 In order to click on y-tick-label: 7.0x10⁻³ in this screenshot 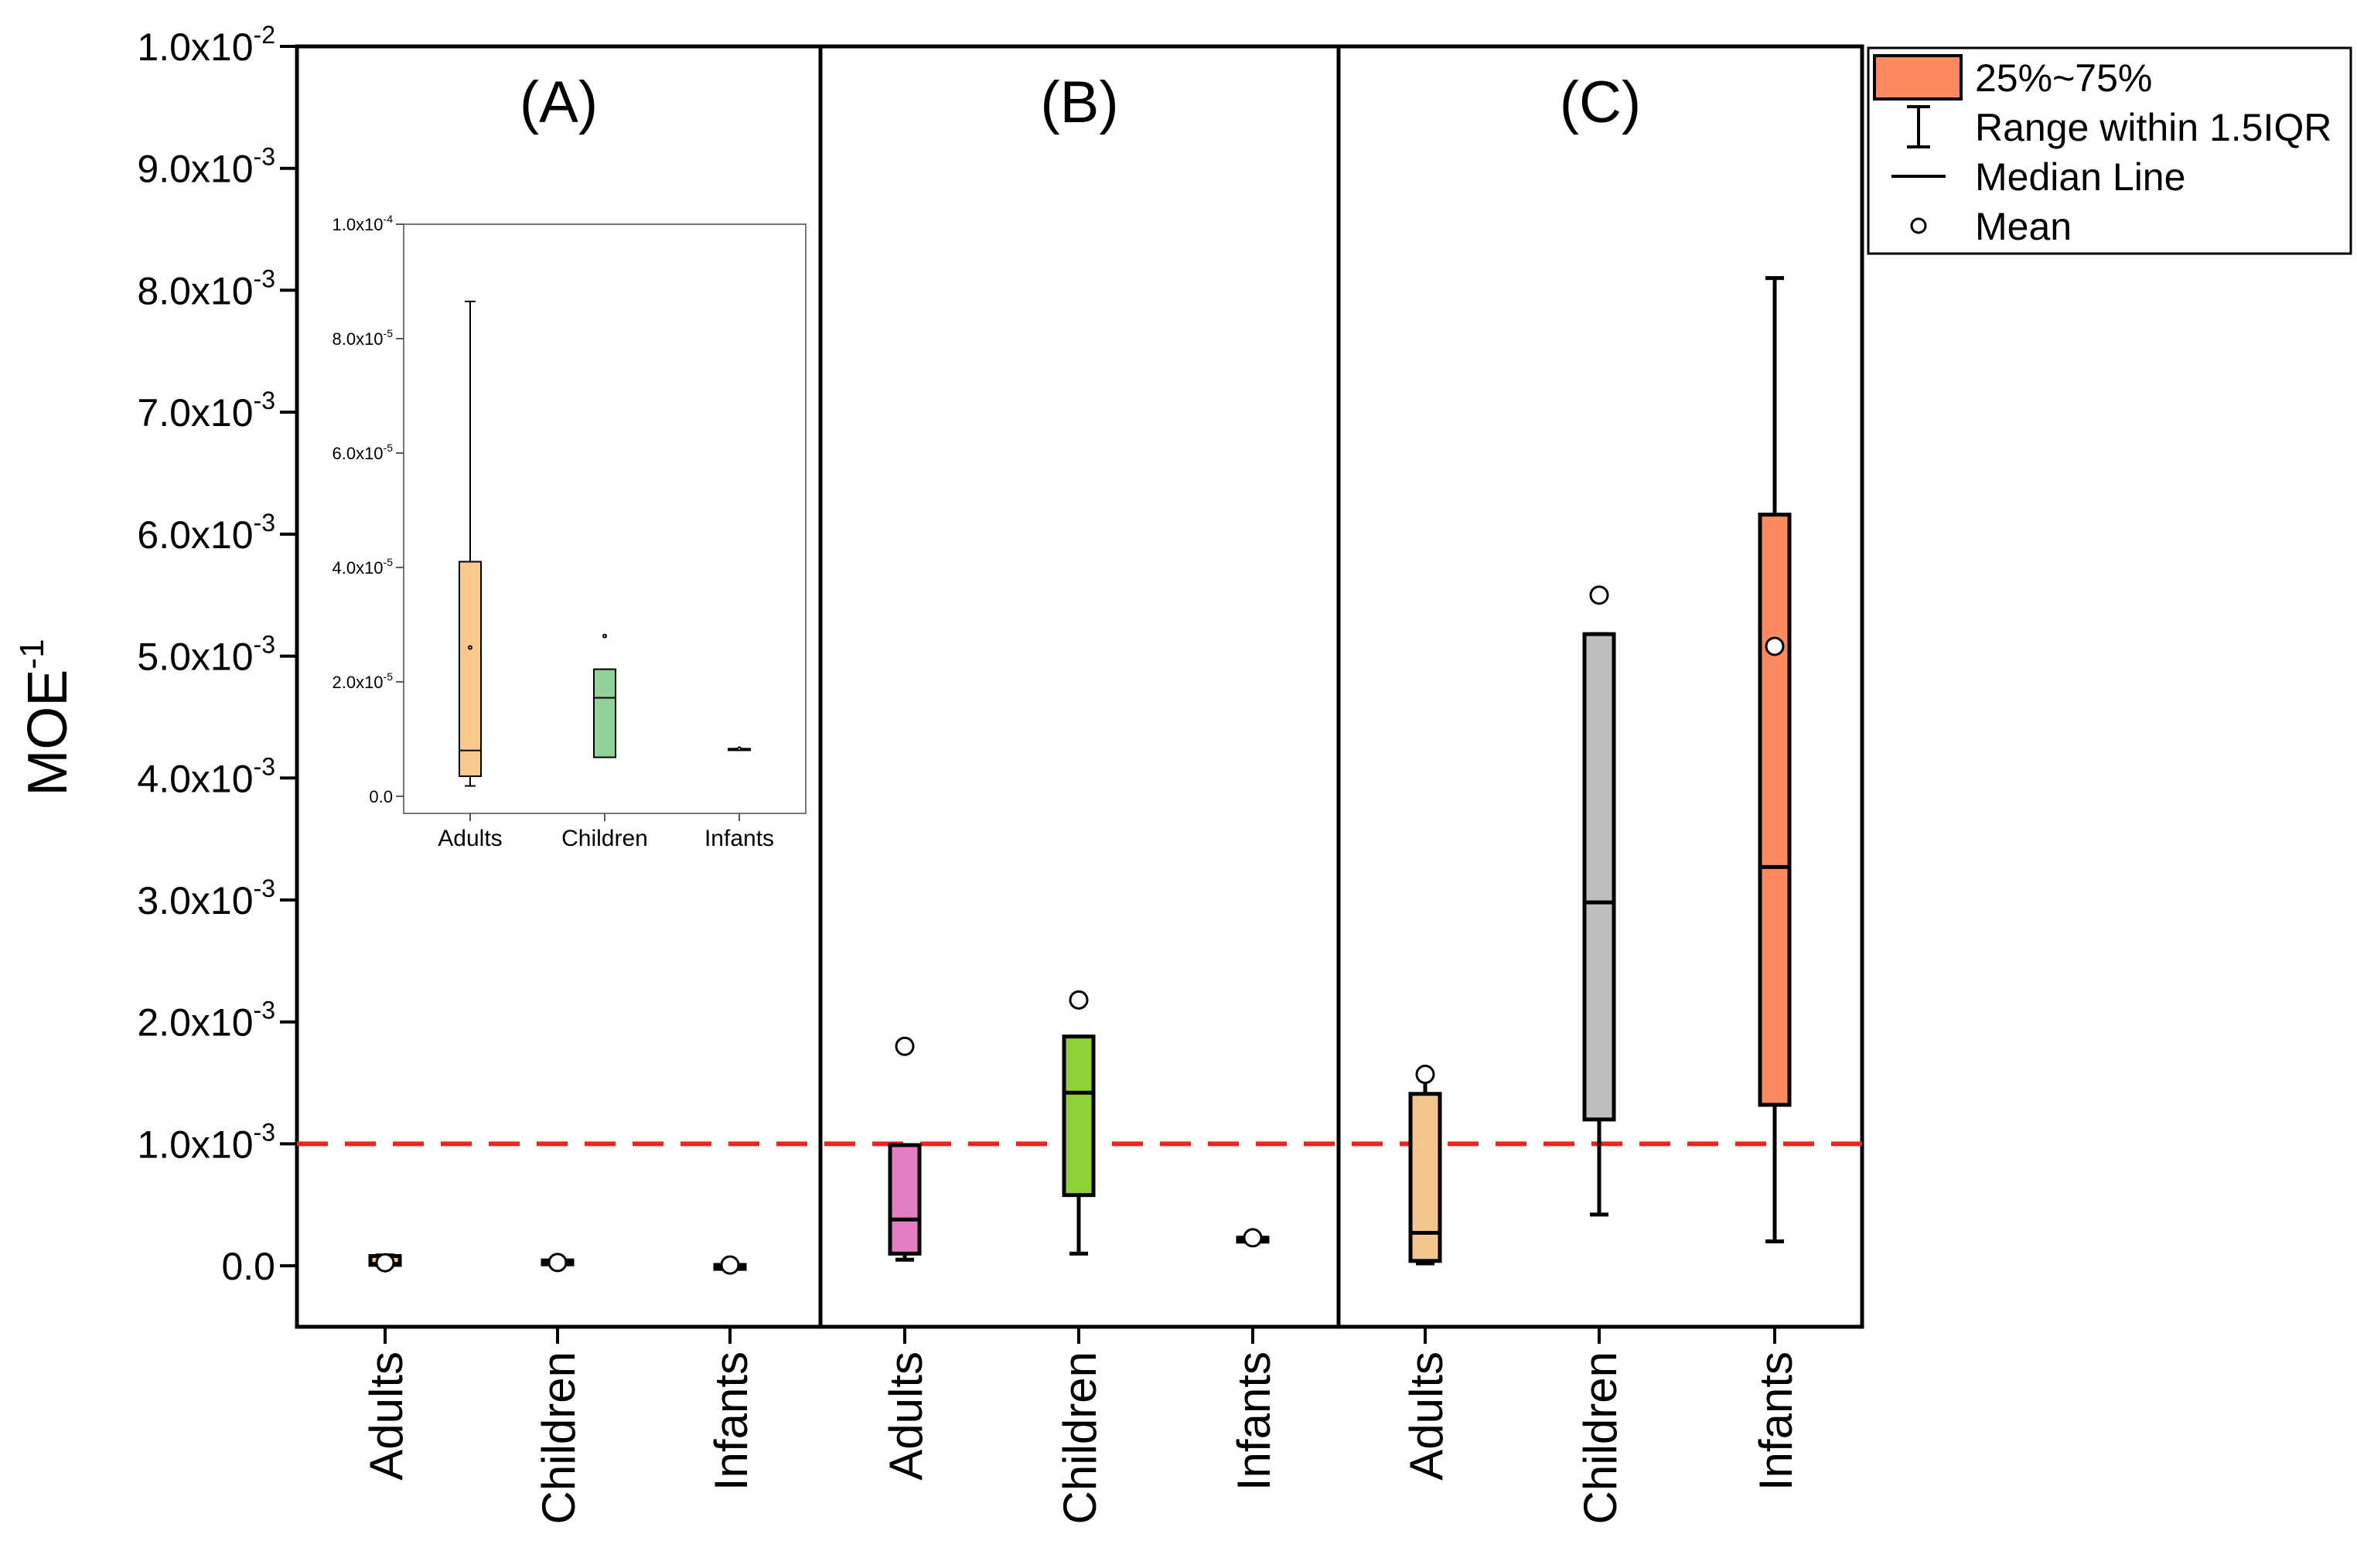, I will do `click(206, 411)`.